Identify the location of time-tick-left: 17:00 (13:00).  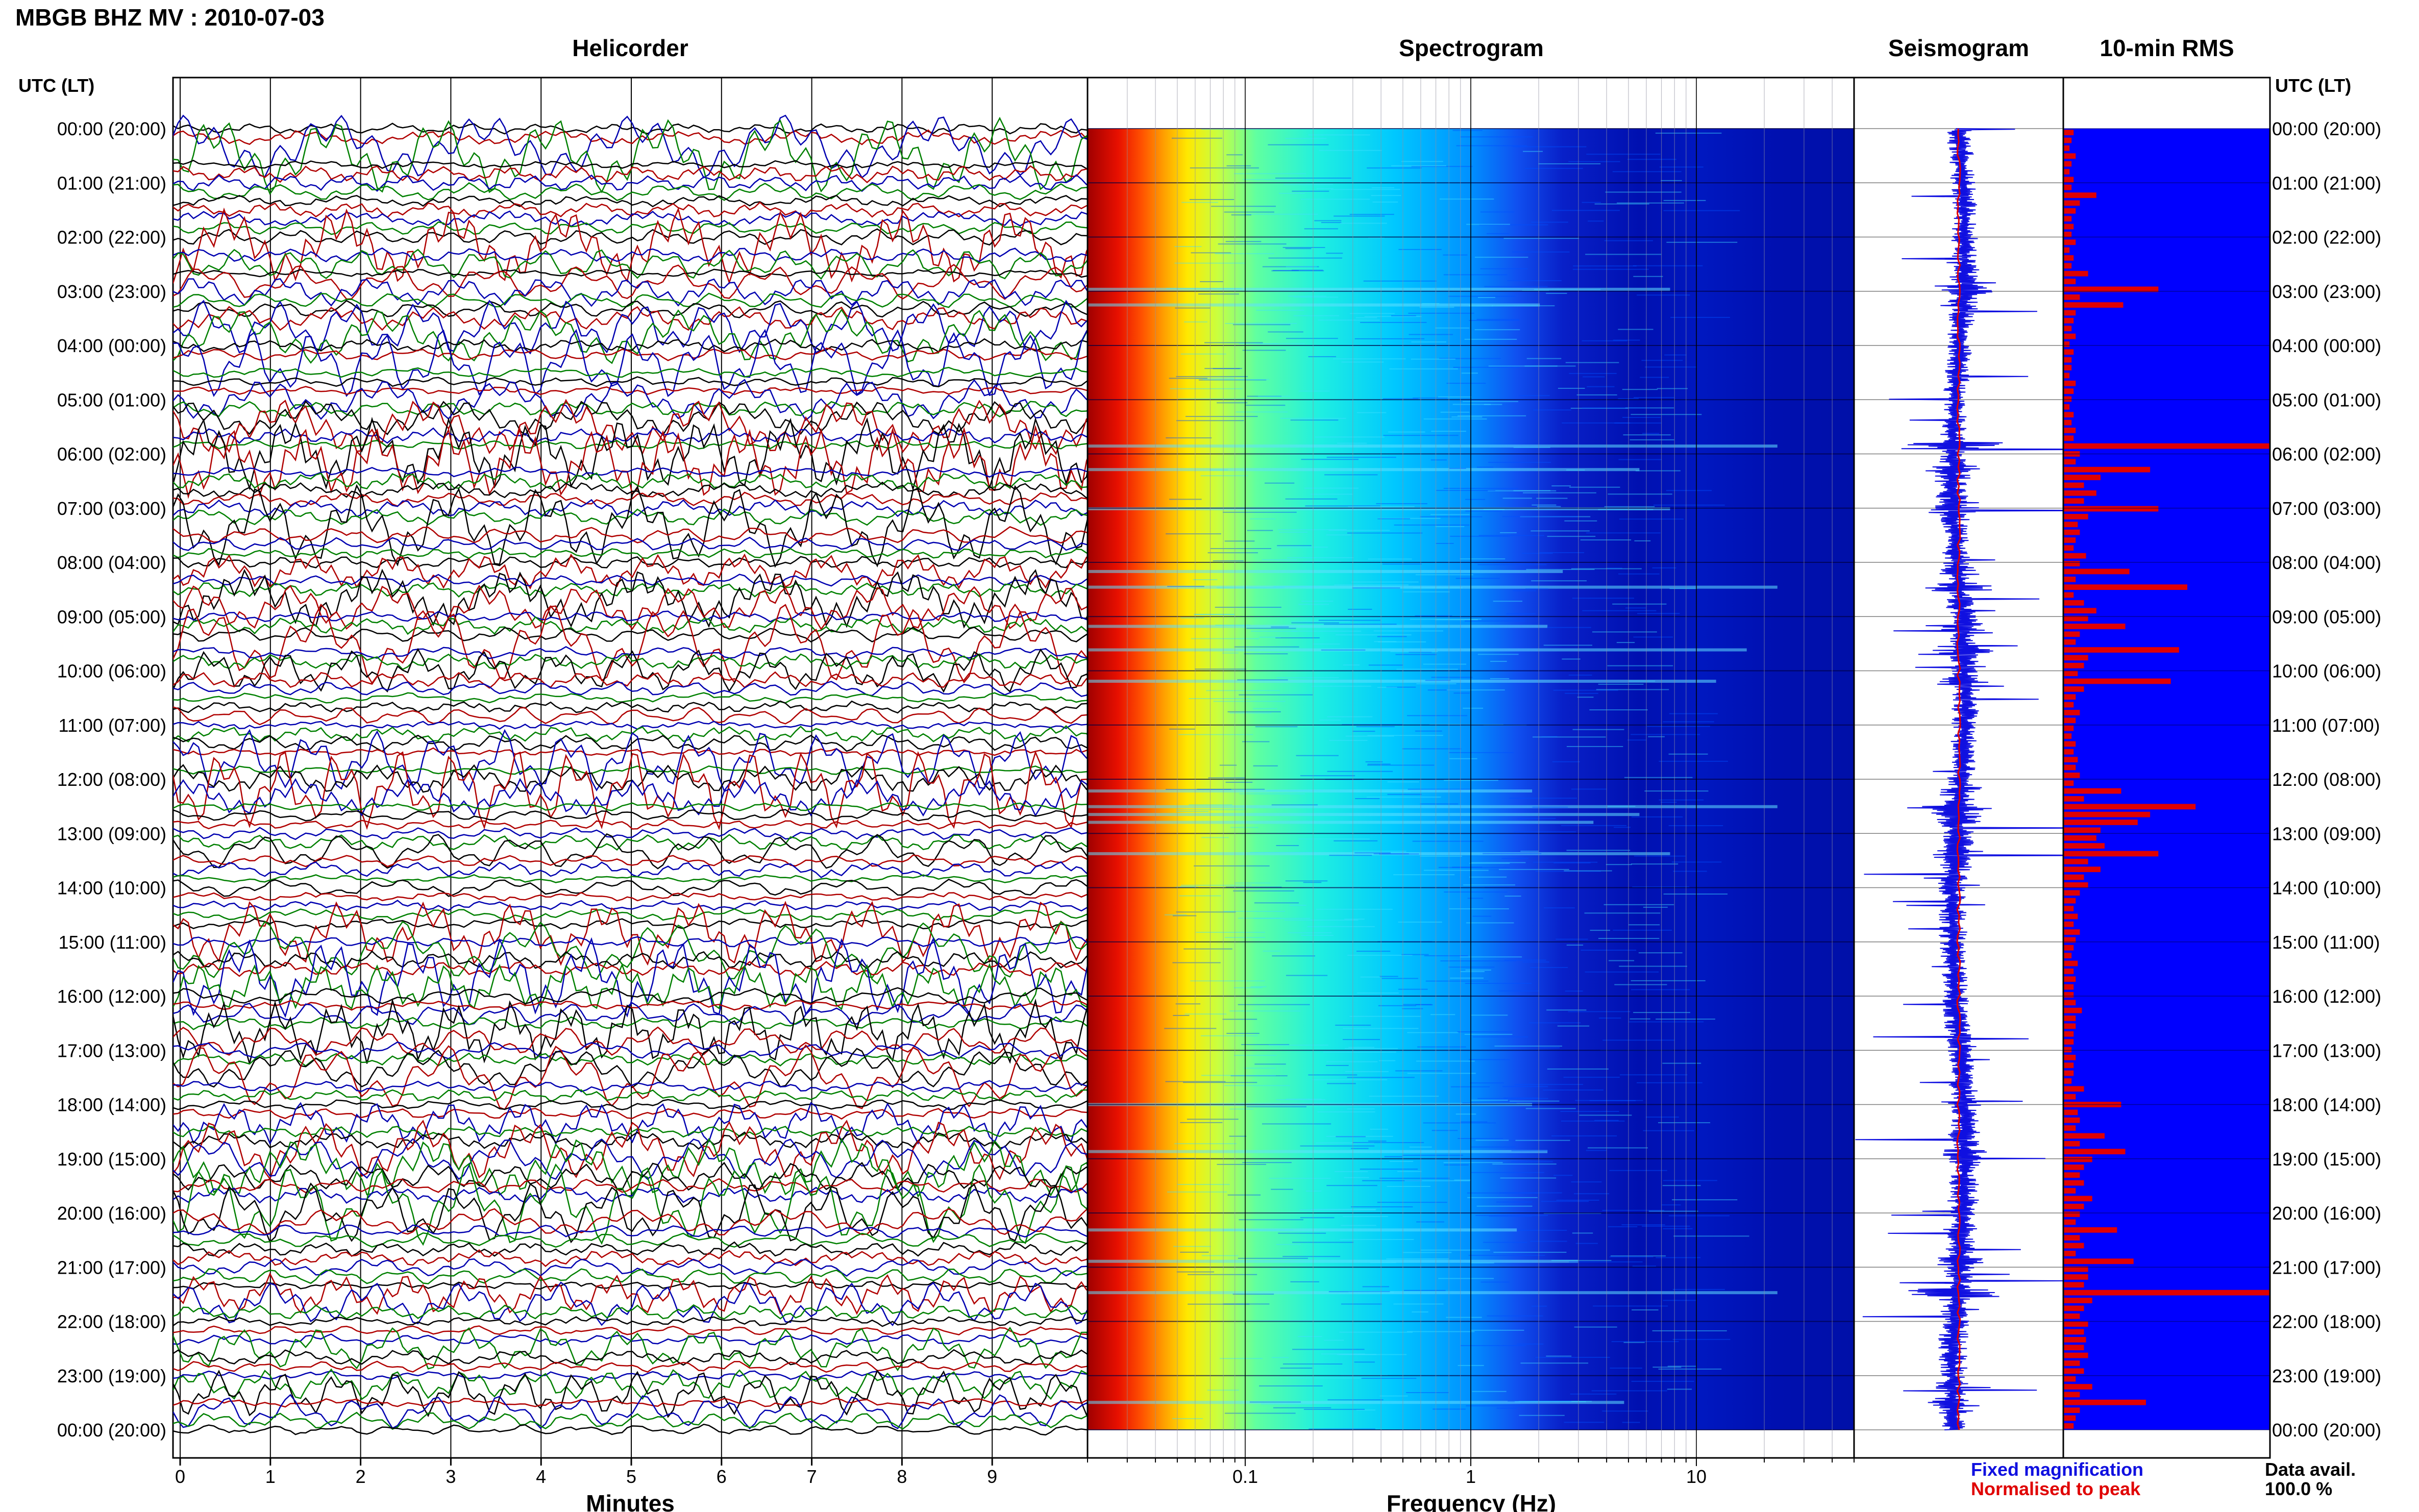
(111, 1050).